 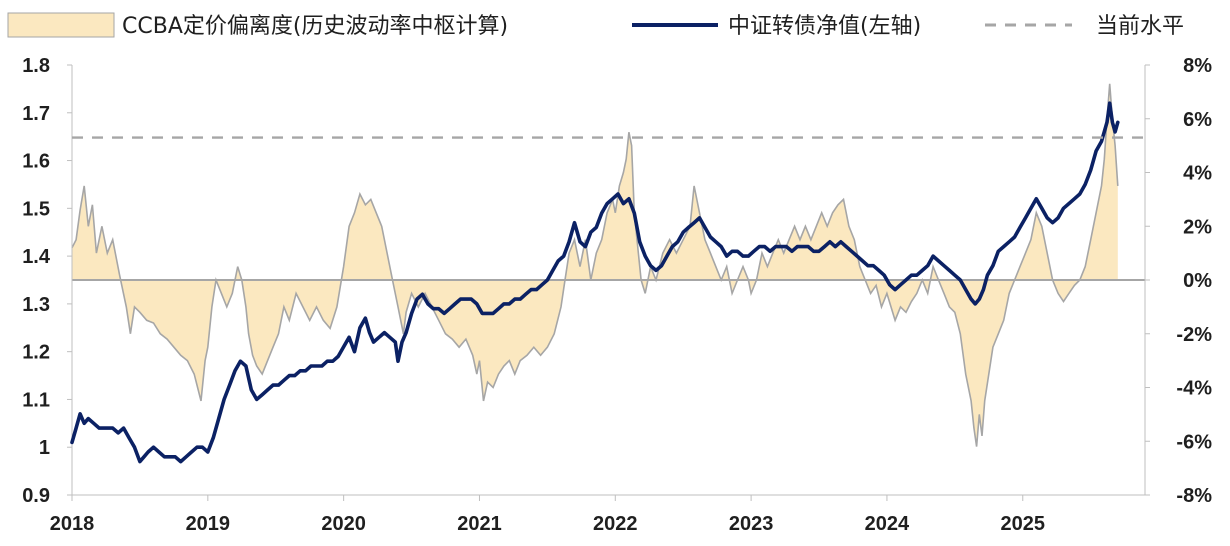 What do you see at coordinates (824, 26) in the screenshot?
I see `legend-label-nav: 中证转债净值(左轴)` at bounding box center [824, 26].